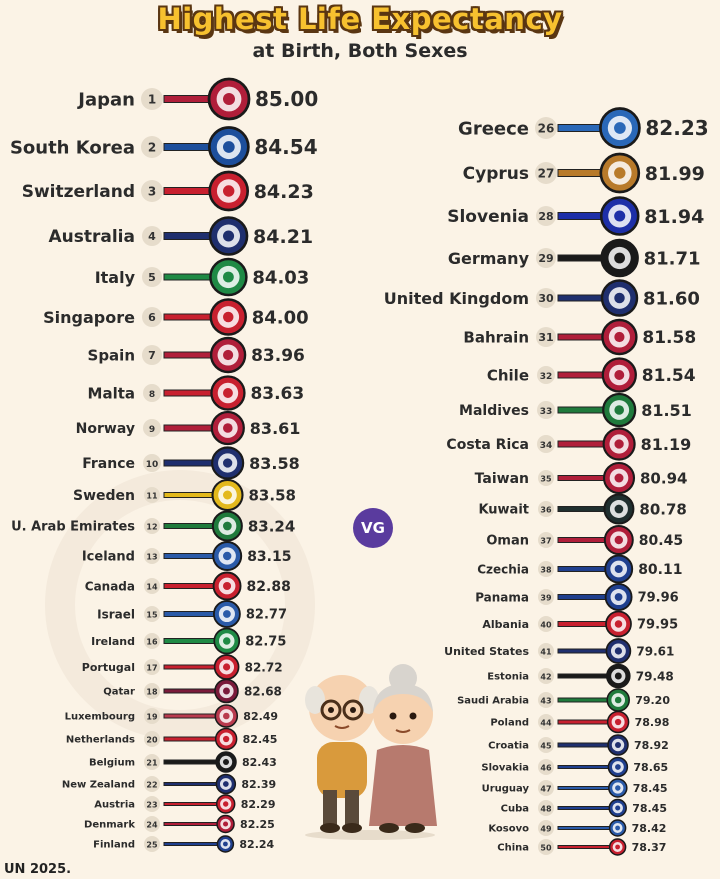 This screenshot has width=720, height=879. I want to click on rank-number: 12, so click(151, 526).